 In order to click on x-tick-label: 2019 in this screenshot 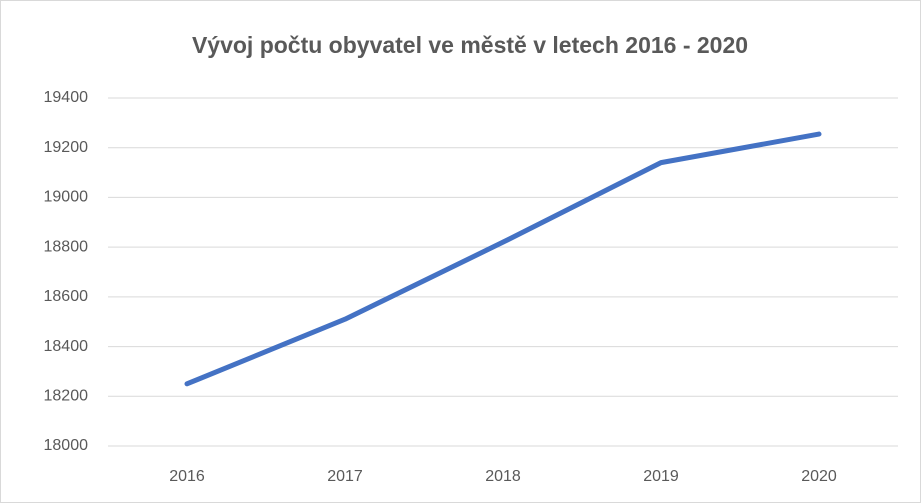, I will do `click(661, 476)`.